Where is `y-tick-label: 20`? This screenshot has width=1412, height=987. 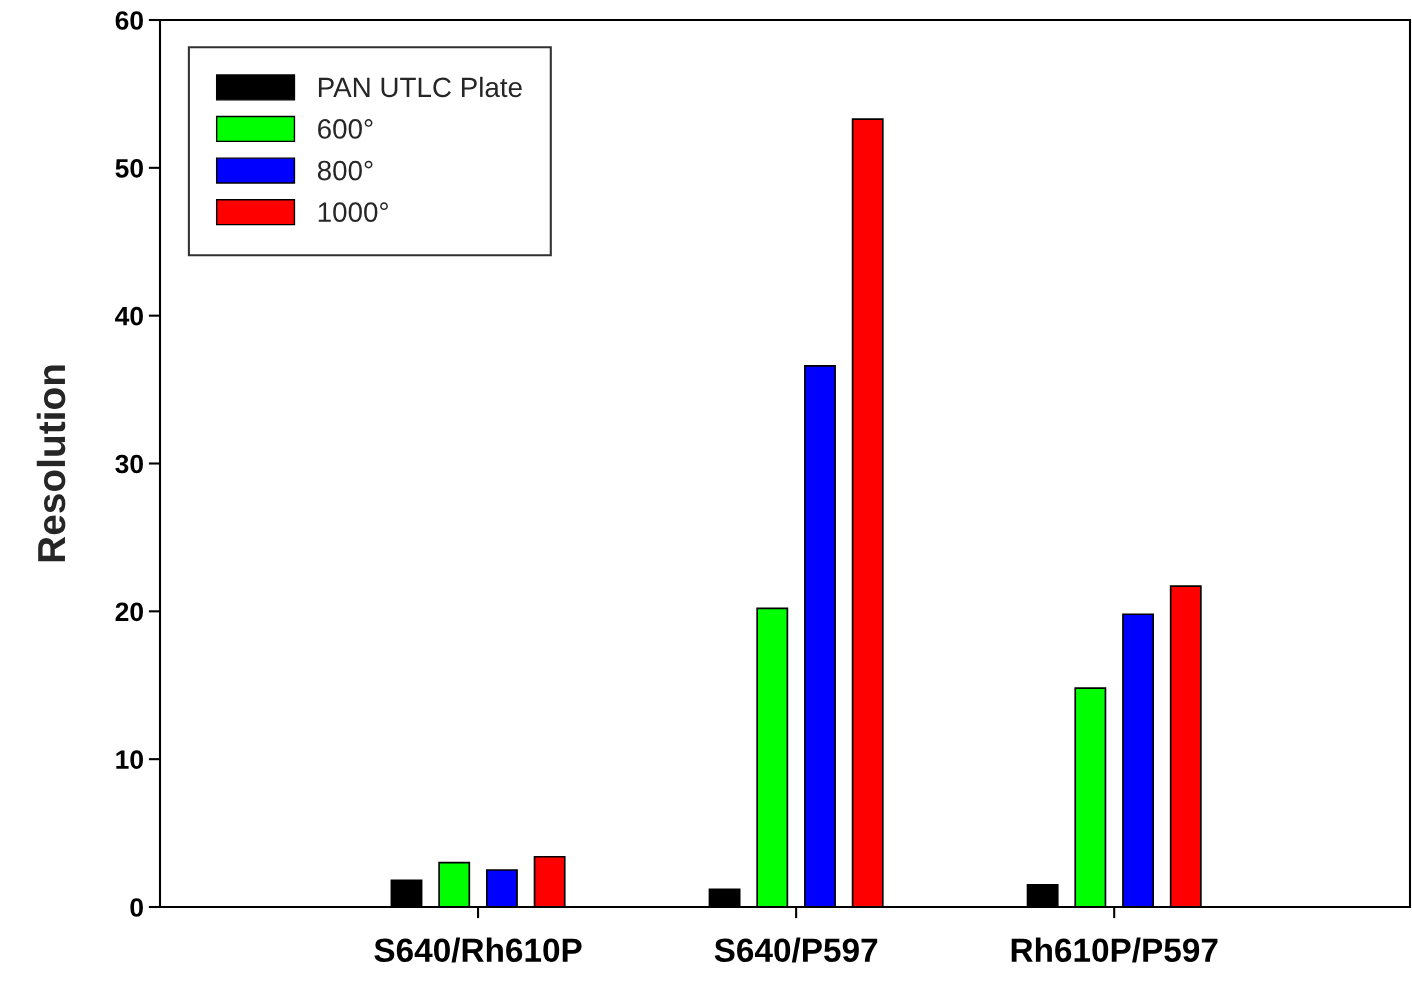 y-tick-label: 20 is located at coordinates (129, 612).